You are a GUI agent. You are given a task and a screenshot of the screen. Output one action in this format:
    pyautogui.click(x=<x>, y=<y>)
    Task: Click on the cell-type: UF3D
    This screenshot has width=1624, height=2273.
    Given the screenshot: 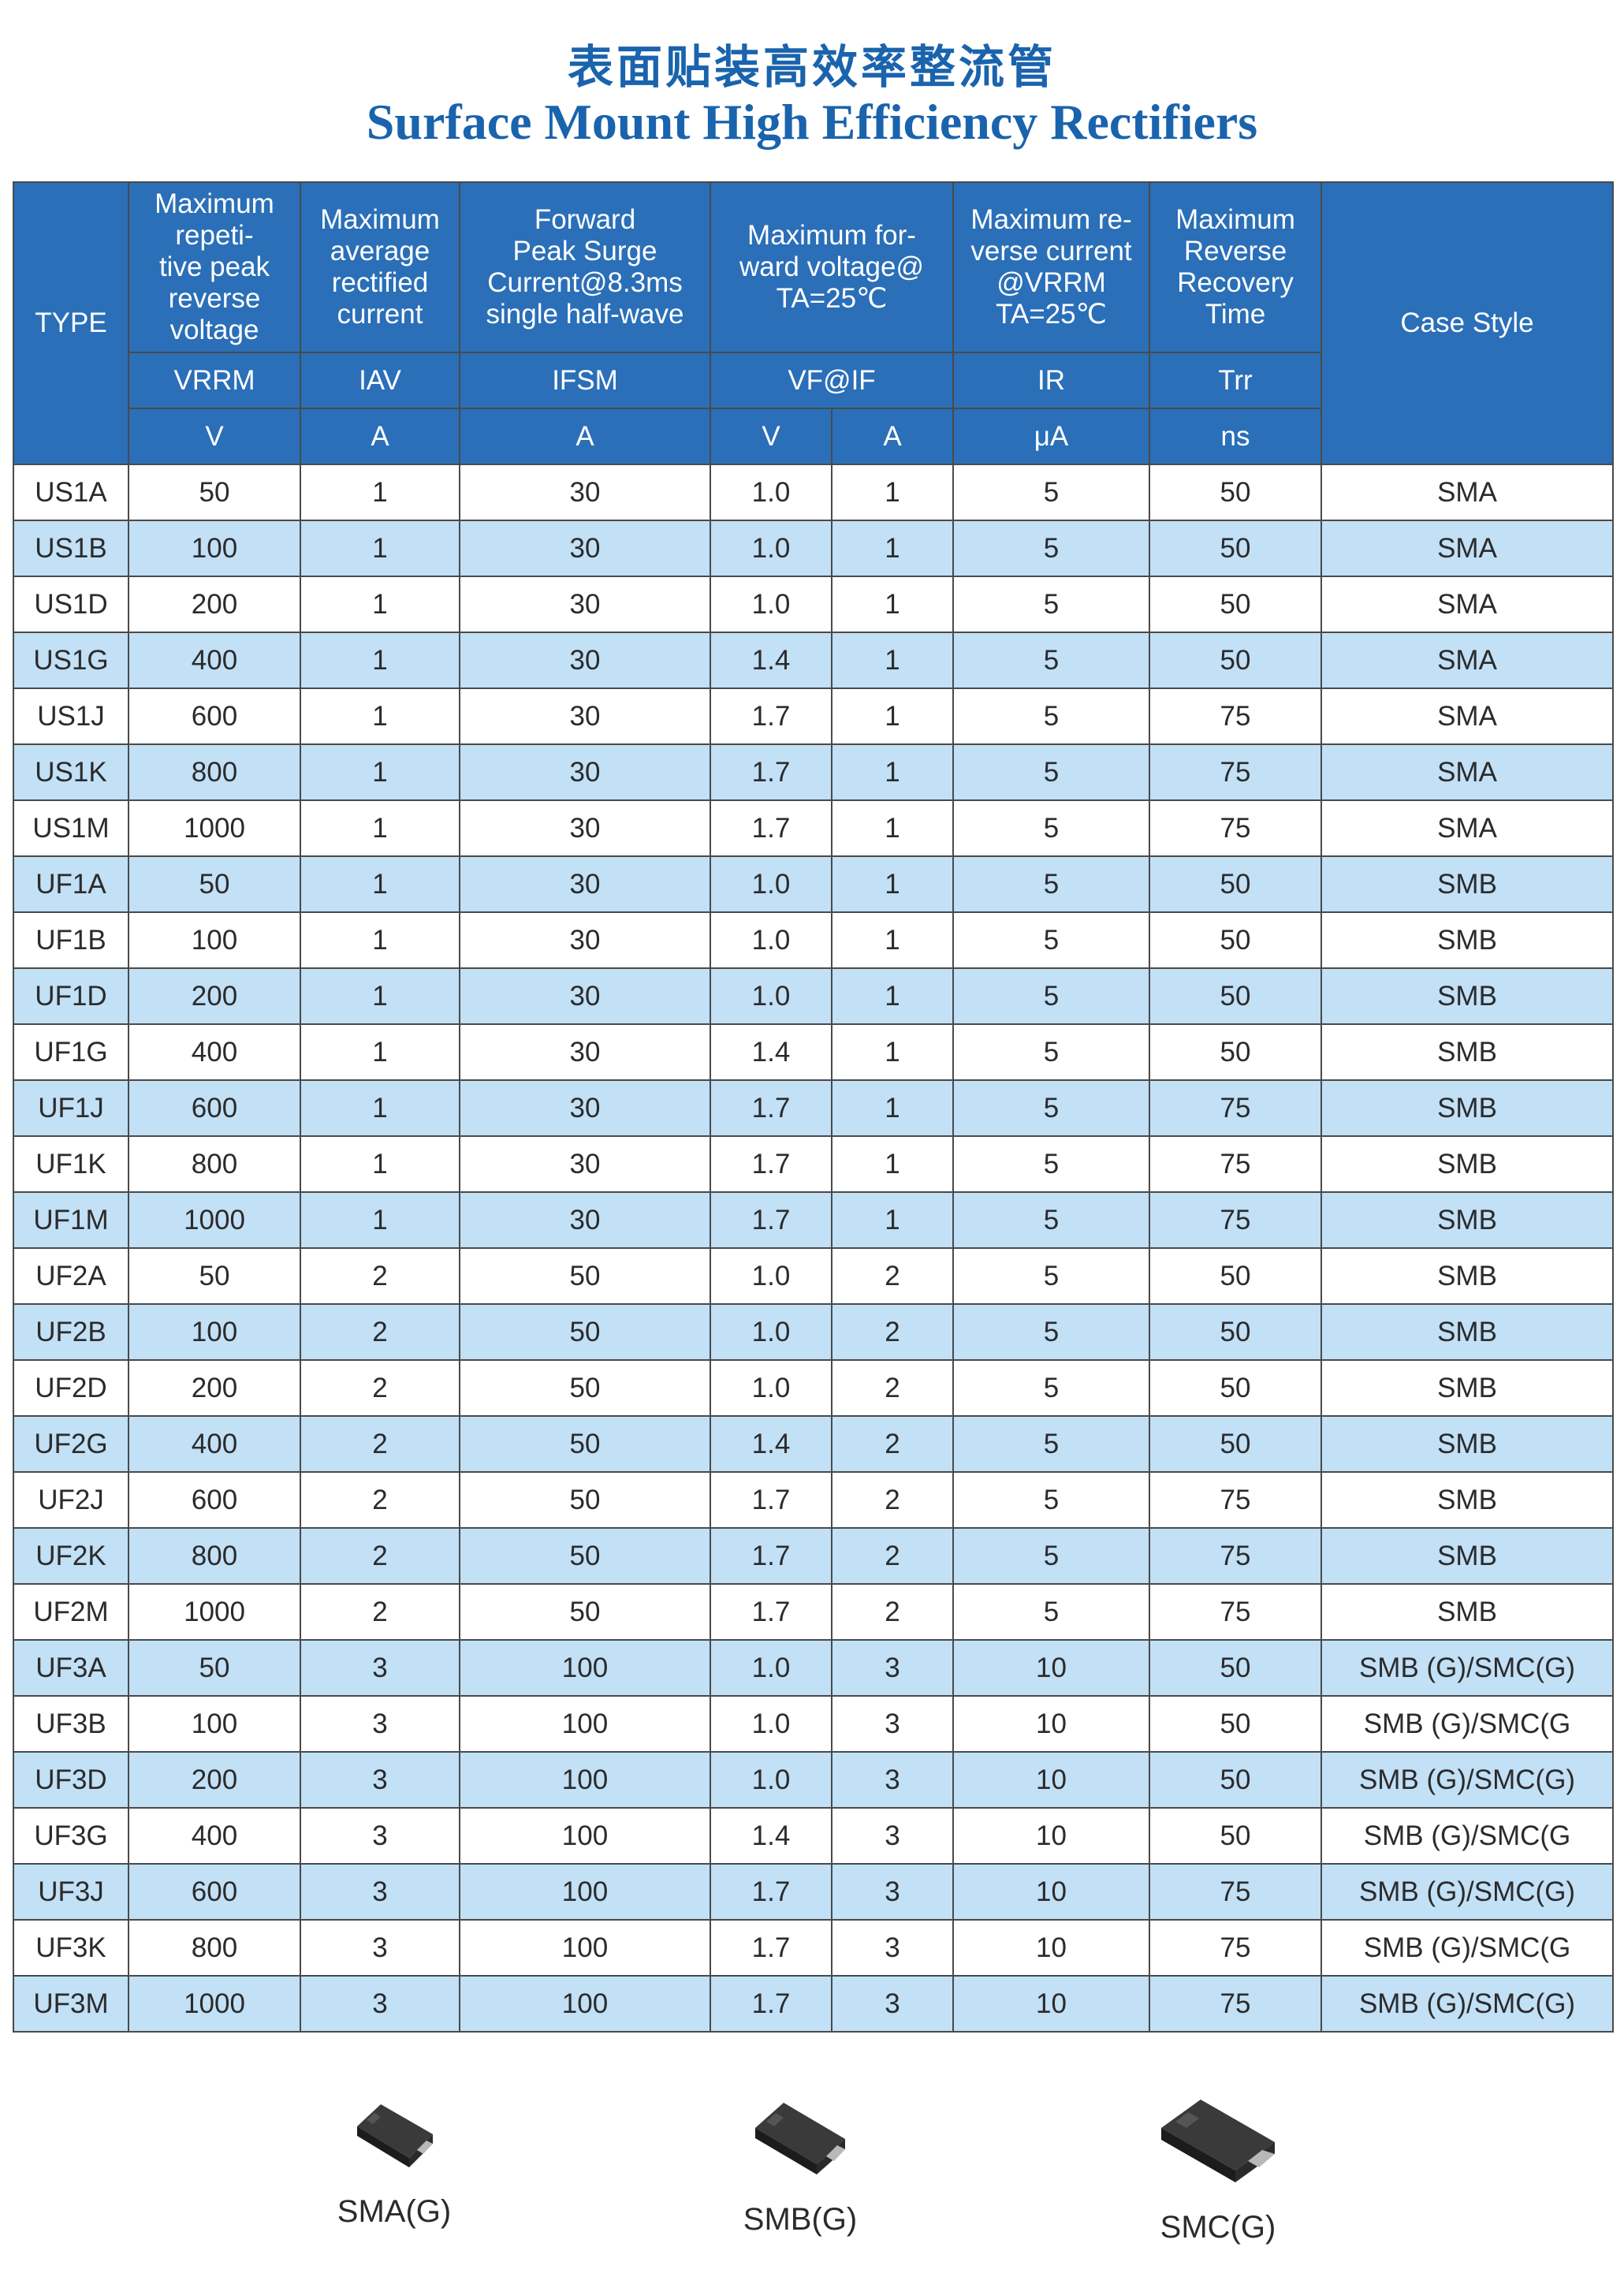 What is the action you would take?
    pyautogui.click(x=71, y=1780)
    